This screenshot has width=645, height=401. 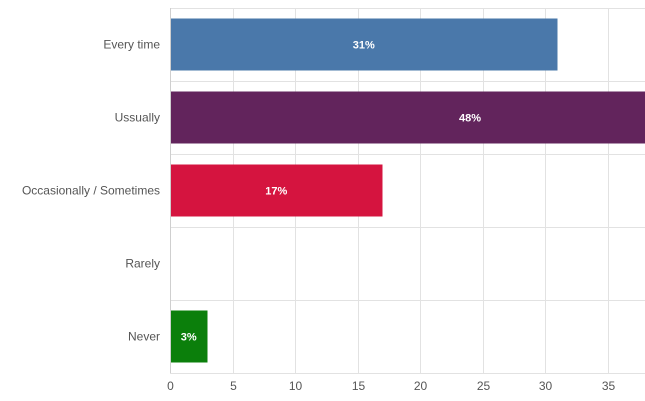 I want to click on x-tick-label: 30, so click(x=546, y=386).